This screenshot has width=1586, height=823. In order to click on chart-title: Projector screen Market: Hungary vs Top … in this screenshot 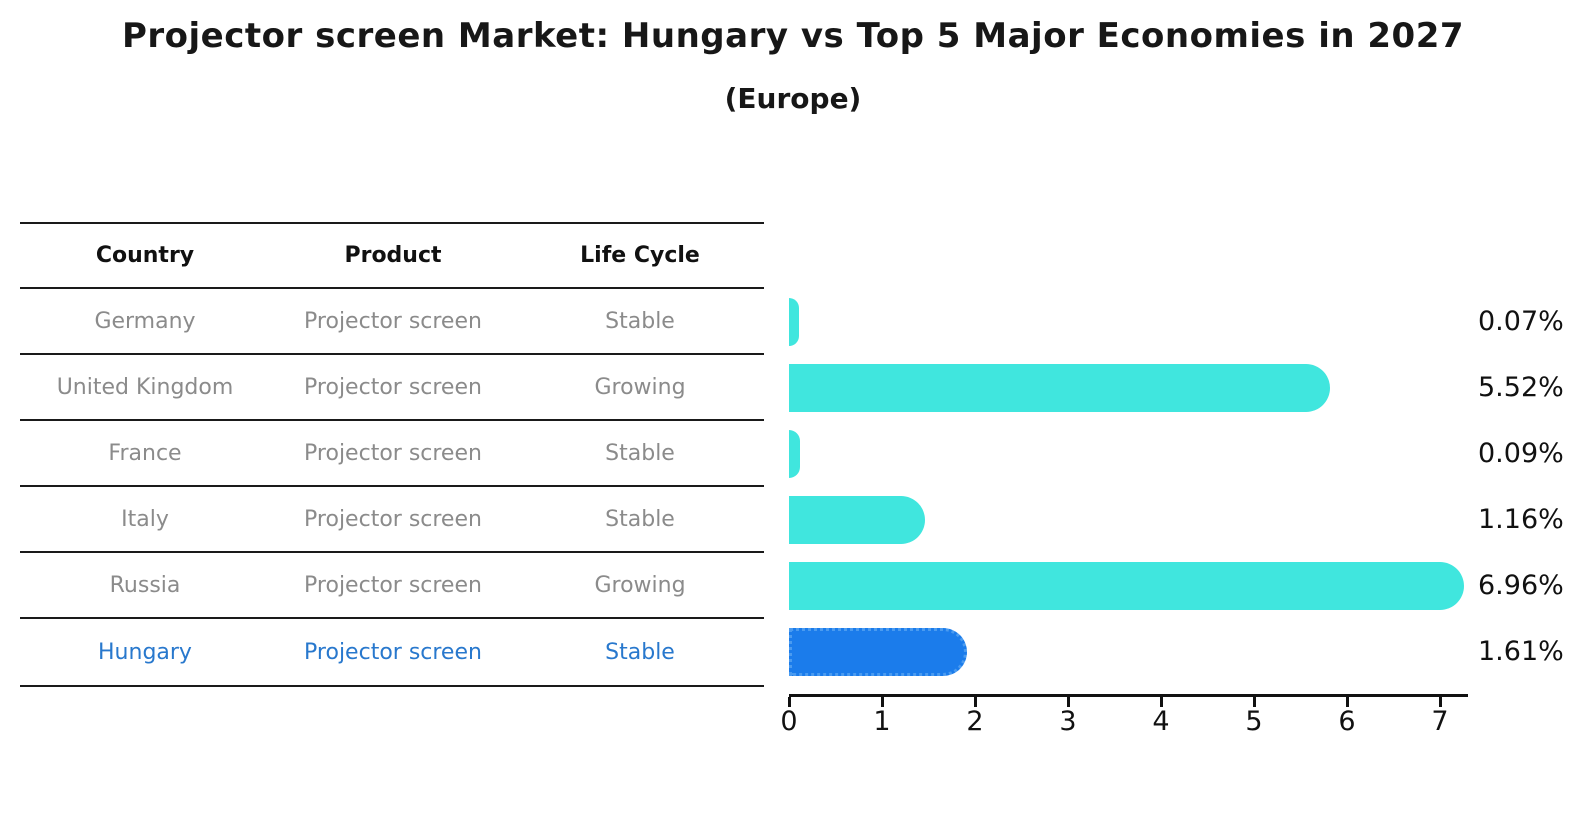, I will do `click(793, 36)`.